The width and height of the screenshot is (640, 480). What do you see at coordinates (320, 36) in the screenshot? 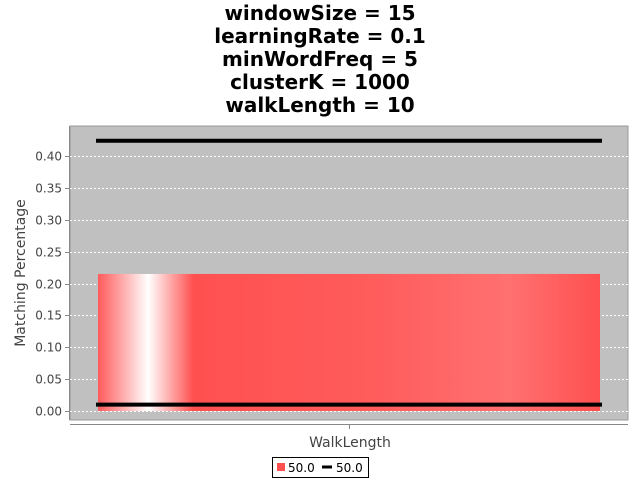
I see `title-line: learningRate = 0.1` at bounding box center [320, 36].